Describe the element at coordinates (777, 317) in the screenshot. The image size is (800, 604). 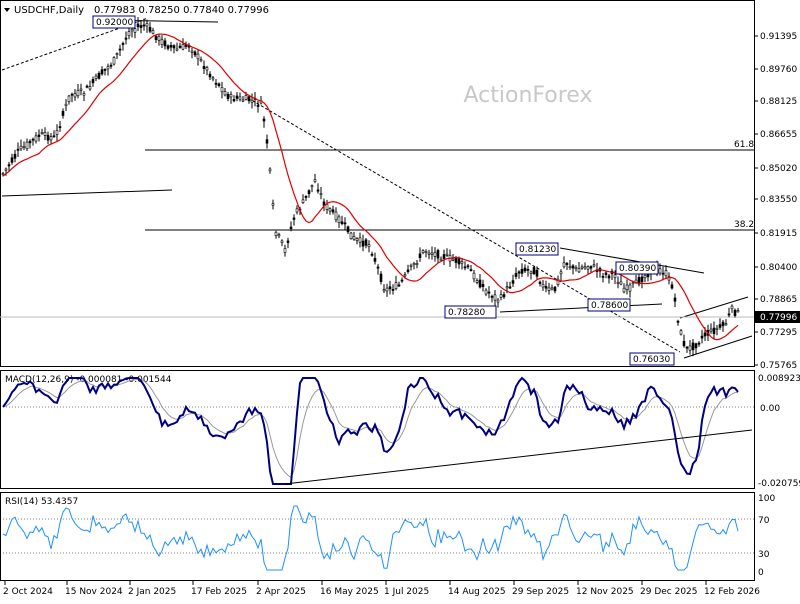
I see `current-price-badge` at that location.